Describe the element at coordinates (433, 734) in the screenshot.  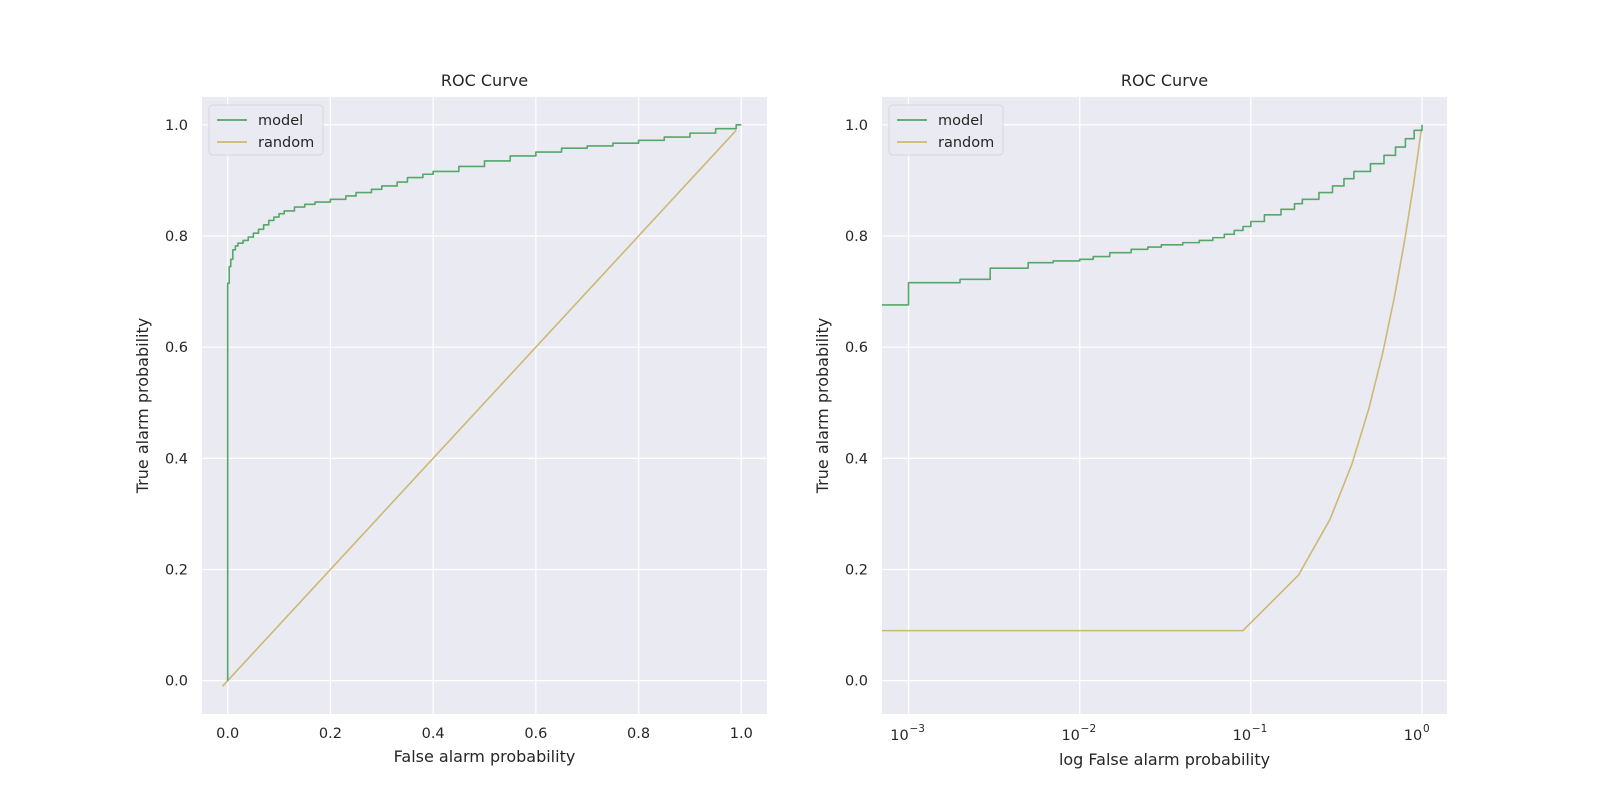
I see `panel-1-x-tick-label-2: 0.4` at that location.